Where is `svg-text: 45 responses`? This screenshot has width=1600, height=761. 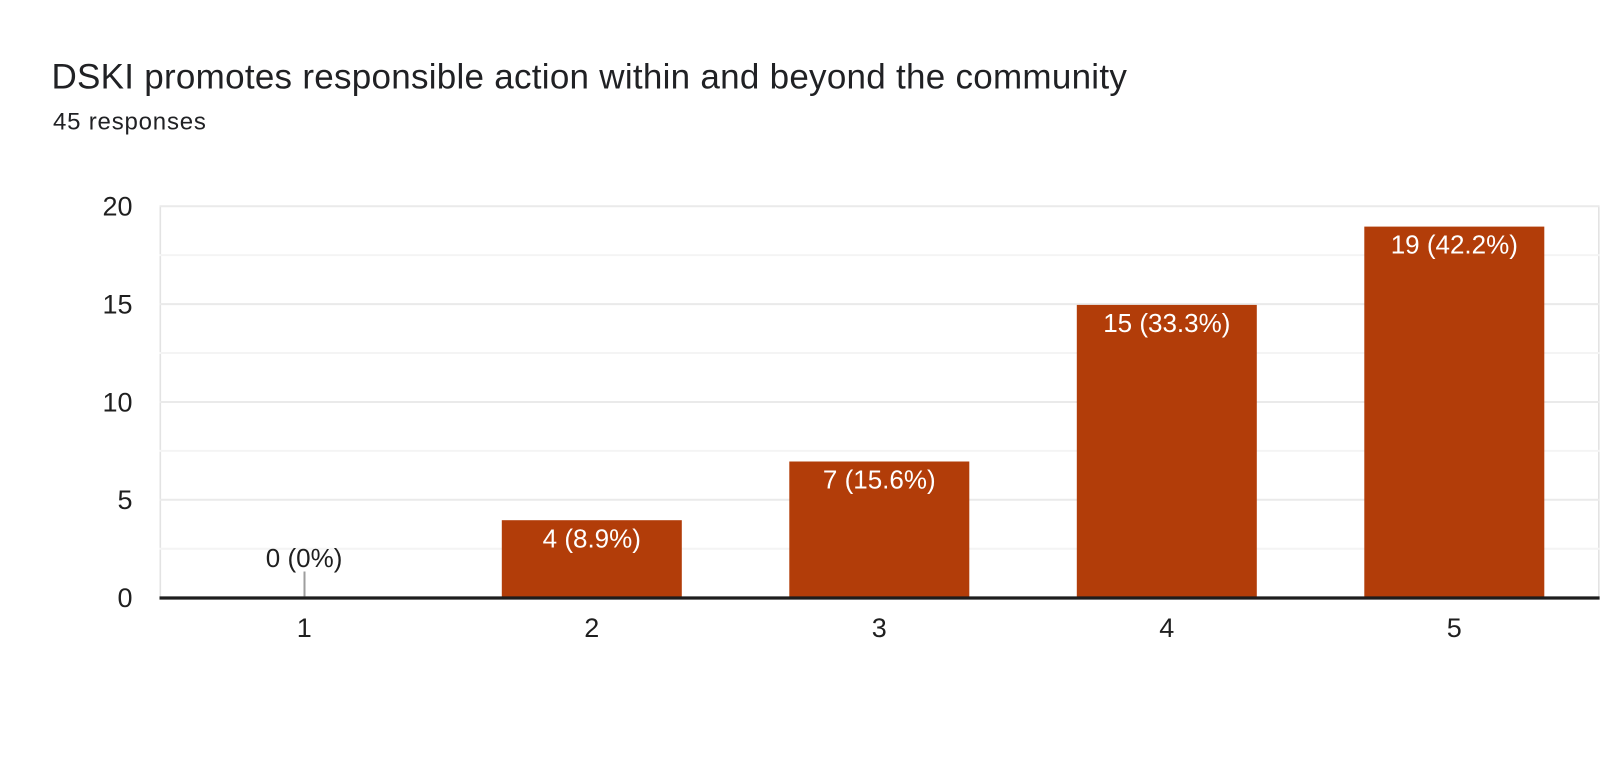 svg-text: 45 responses is located at coordinates (130, 121).